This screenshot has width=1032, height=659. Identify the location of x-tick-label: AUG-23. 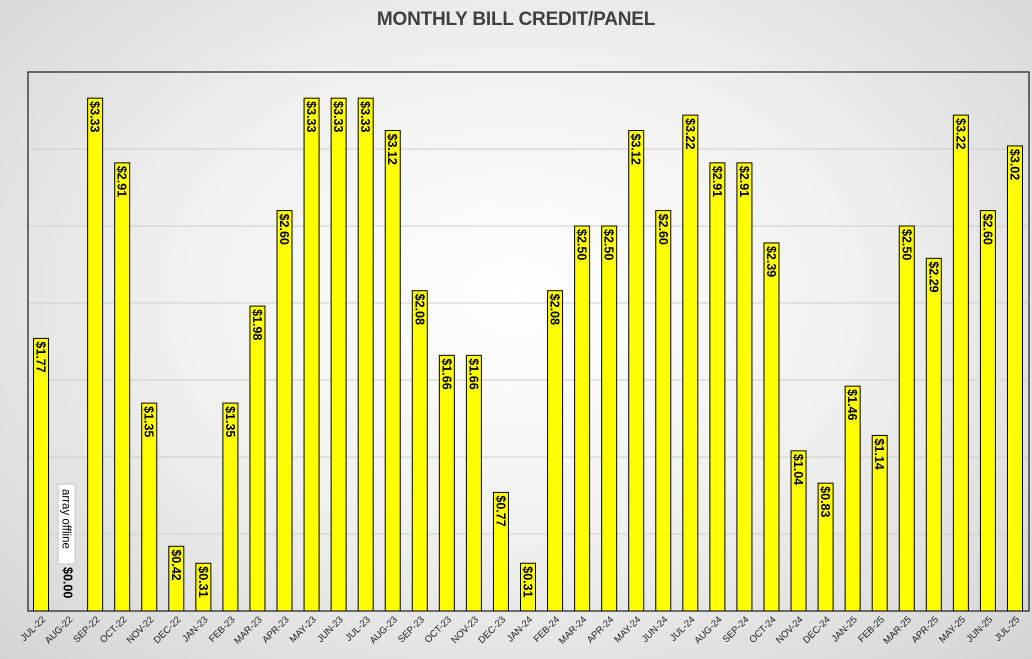
(384, 630).